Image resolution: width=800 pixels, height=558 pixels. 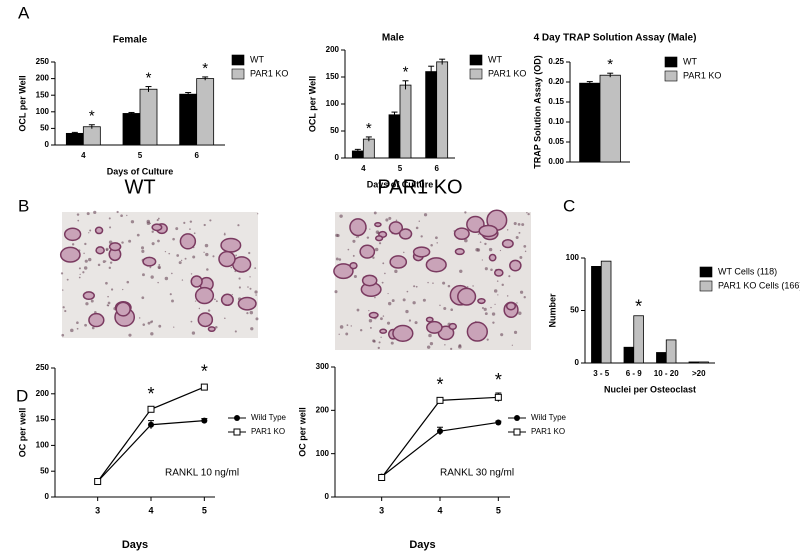 I want to click on x-tick-label: 3, so click(x=381, y=510).